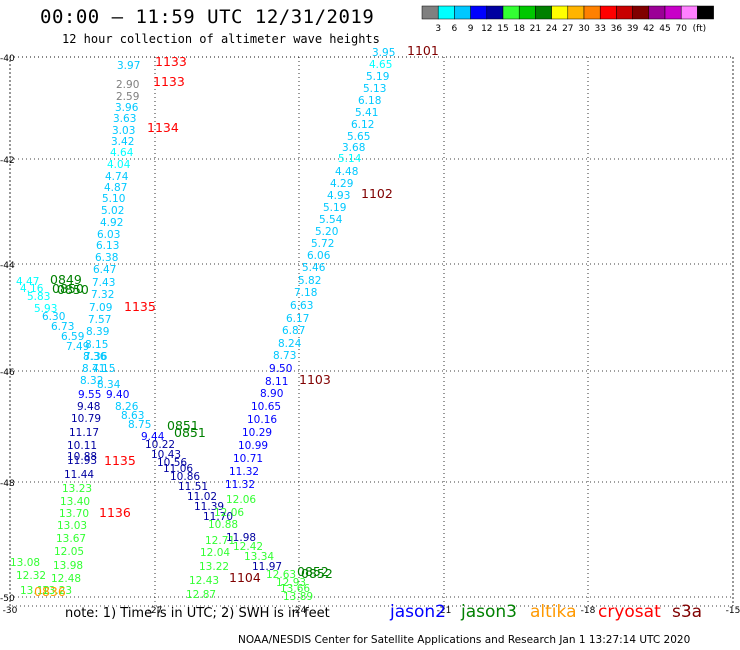  Describe the element at coordinates (127, 407) in the screenshot. I see `swh-value-label: 8.26` at that location.